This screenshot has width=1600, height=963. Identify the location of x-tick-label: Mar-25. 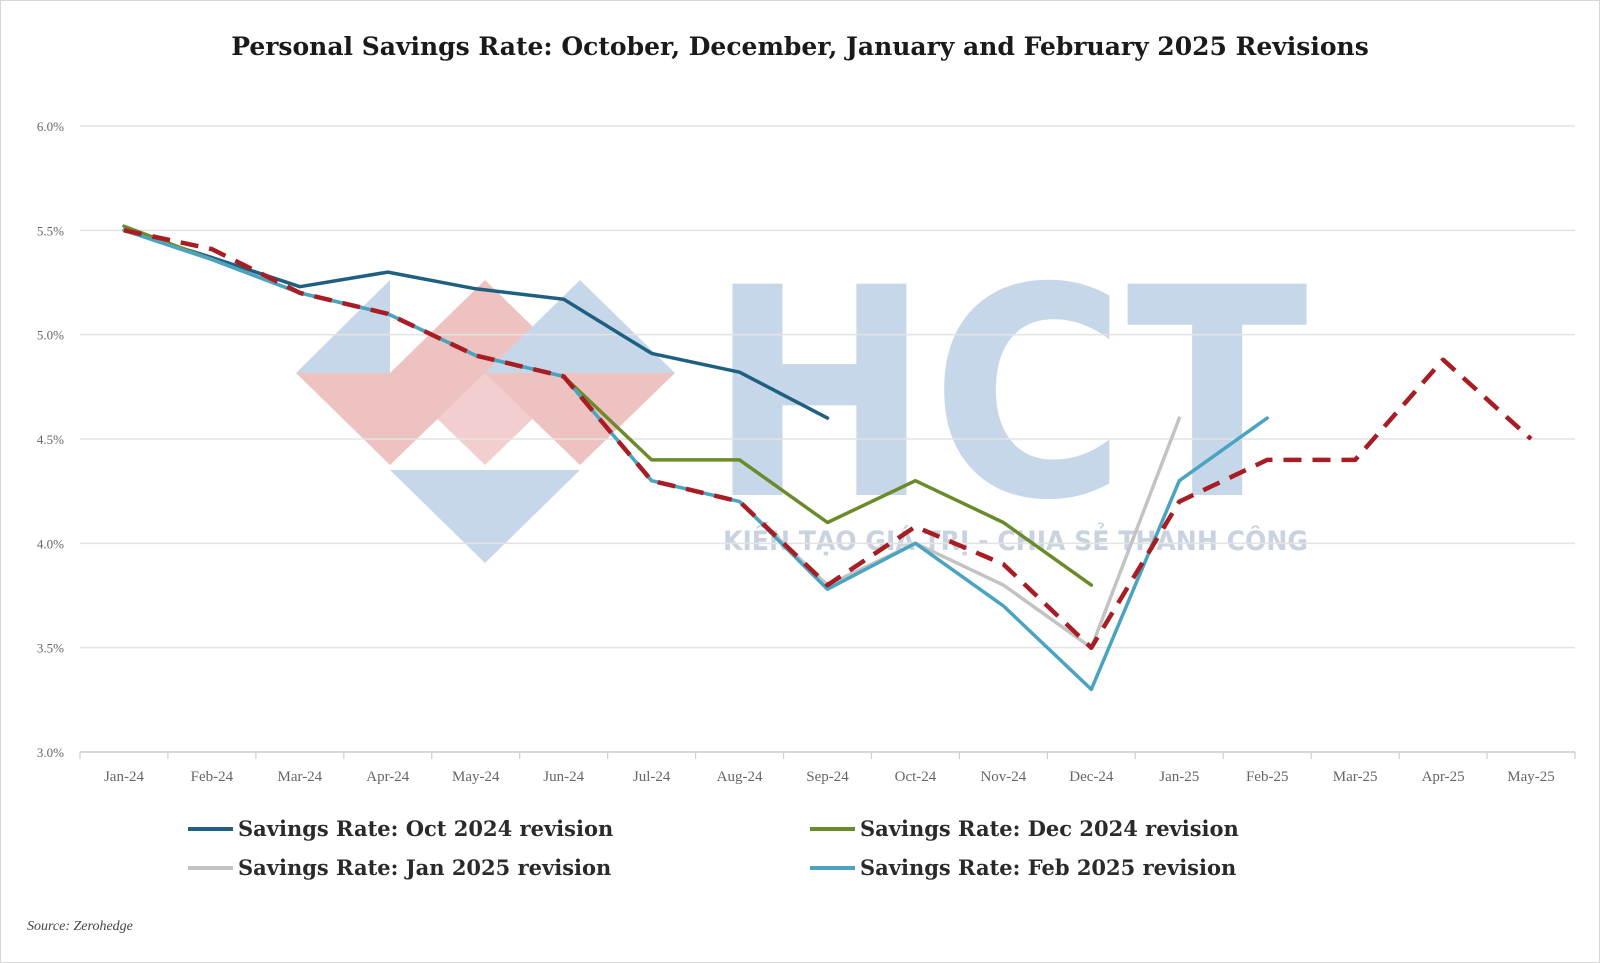
(1355, 777).